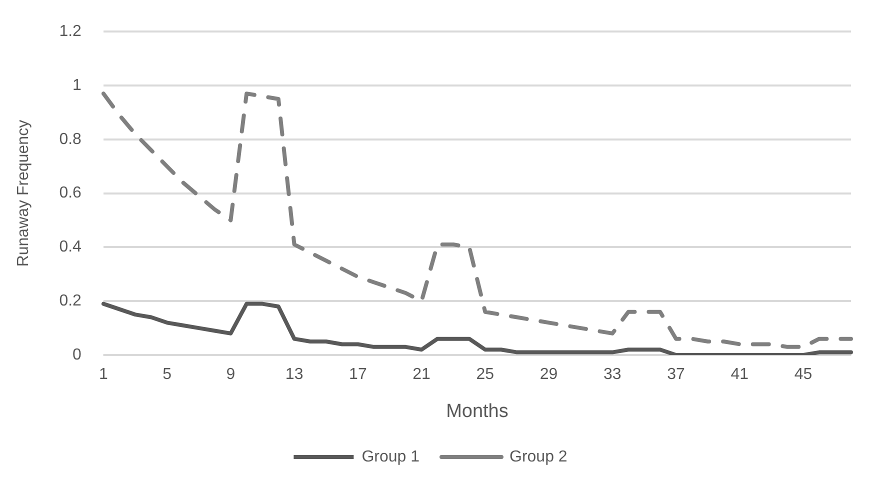 Image resolution: width=879 pixels, height=485 pixels. I want to click on x-tick-label: 33, so click(613, 375).